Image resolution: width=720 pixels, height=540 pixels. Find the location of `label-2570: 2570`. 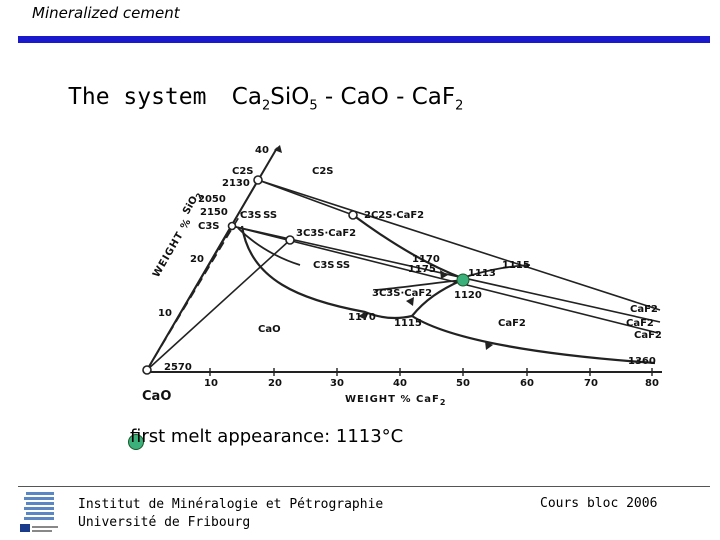

label-2570: 2570 is located at coordinates (178, 367).